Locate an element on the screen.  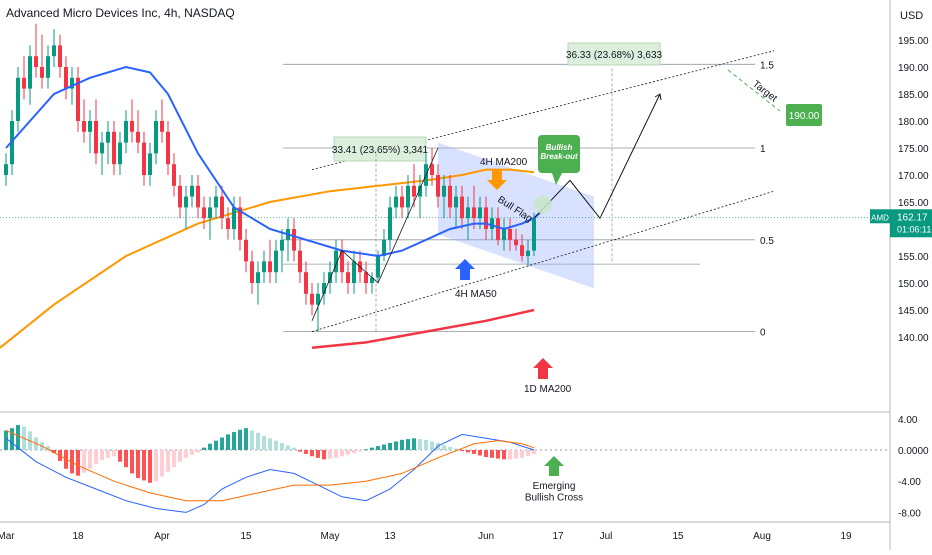
projection-arrowhead is located at coordinates (658, 97).